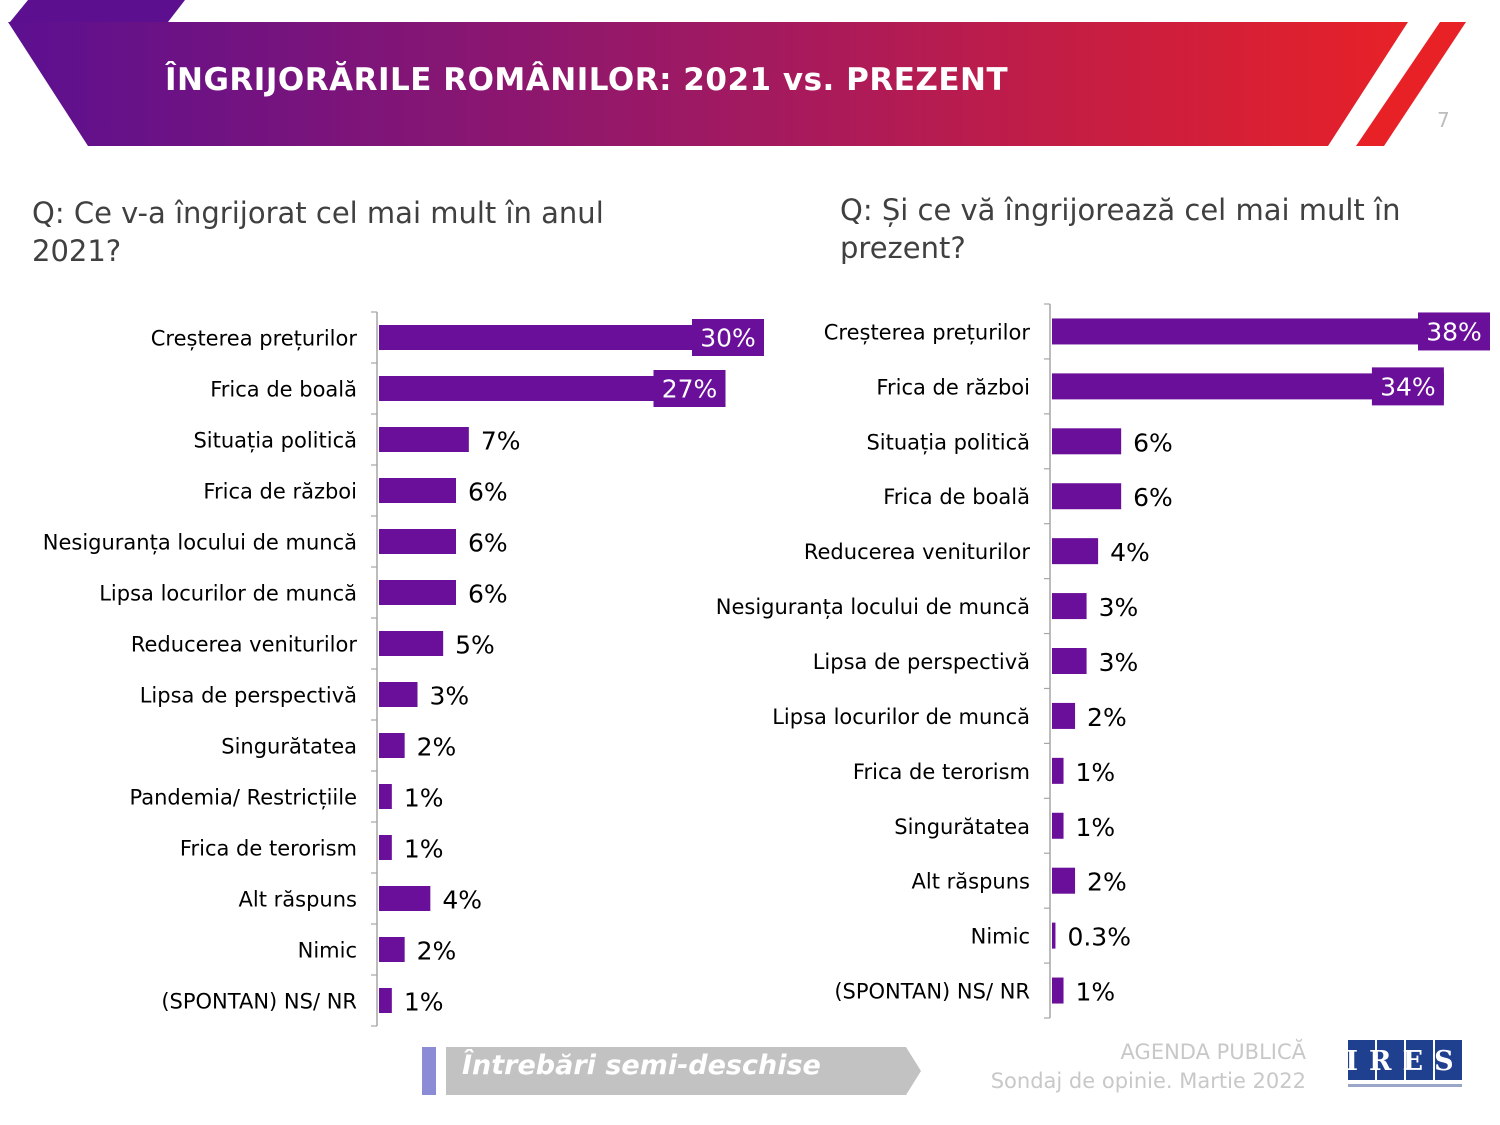  I want to click on right-category-label: Nesiguranța locului de muncă, so click(873, 607).